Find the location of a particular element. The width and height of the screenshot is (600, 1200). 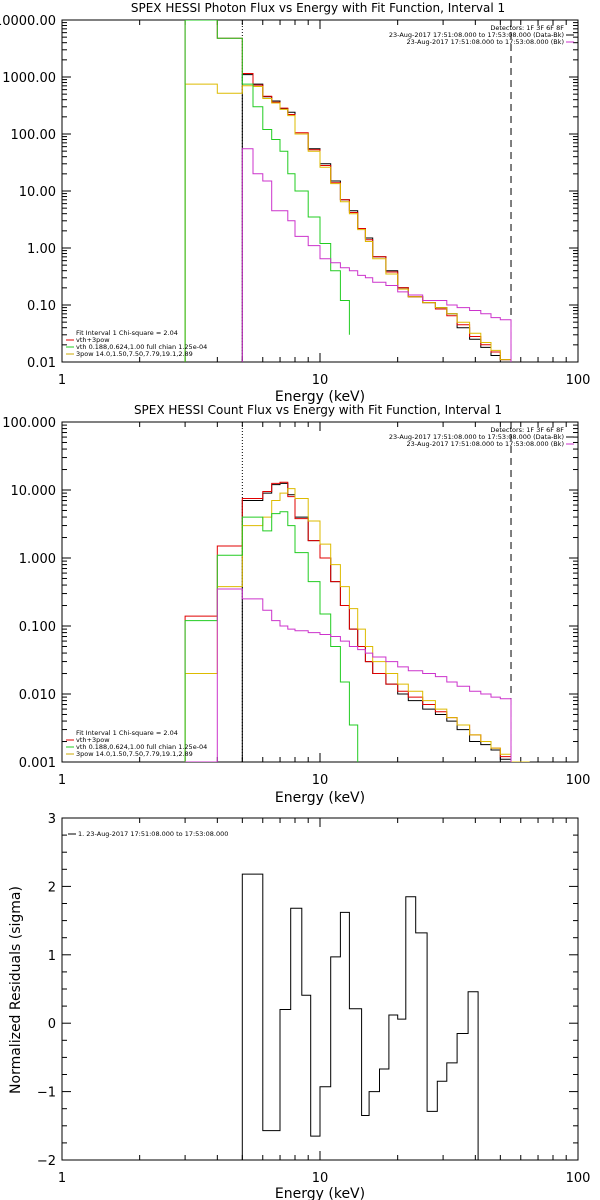

panel3-ylabel: Normalized Residuals (sigma) is located at coordinates (16, 990).